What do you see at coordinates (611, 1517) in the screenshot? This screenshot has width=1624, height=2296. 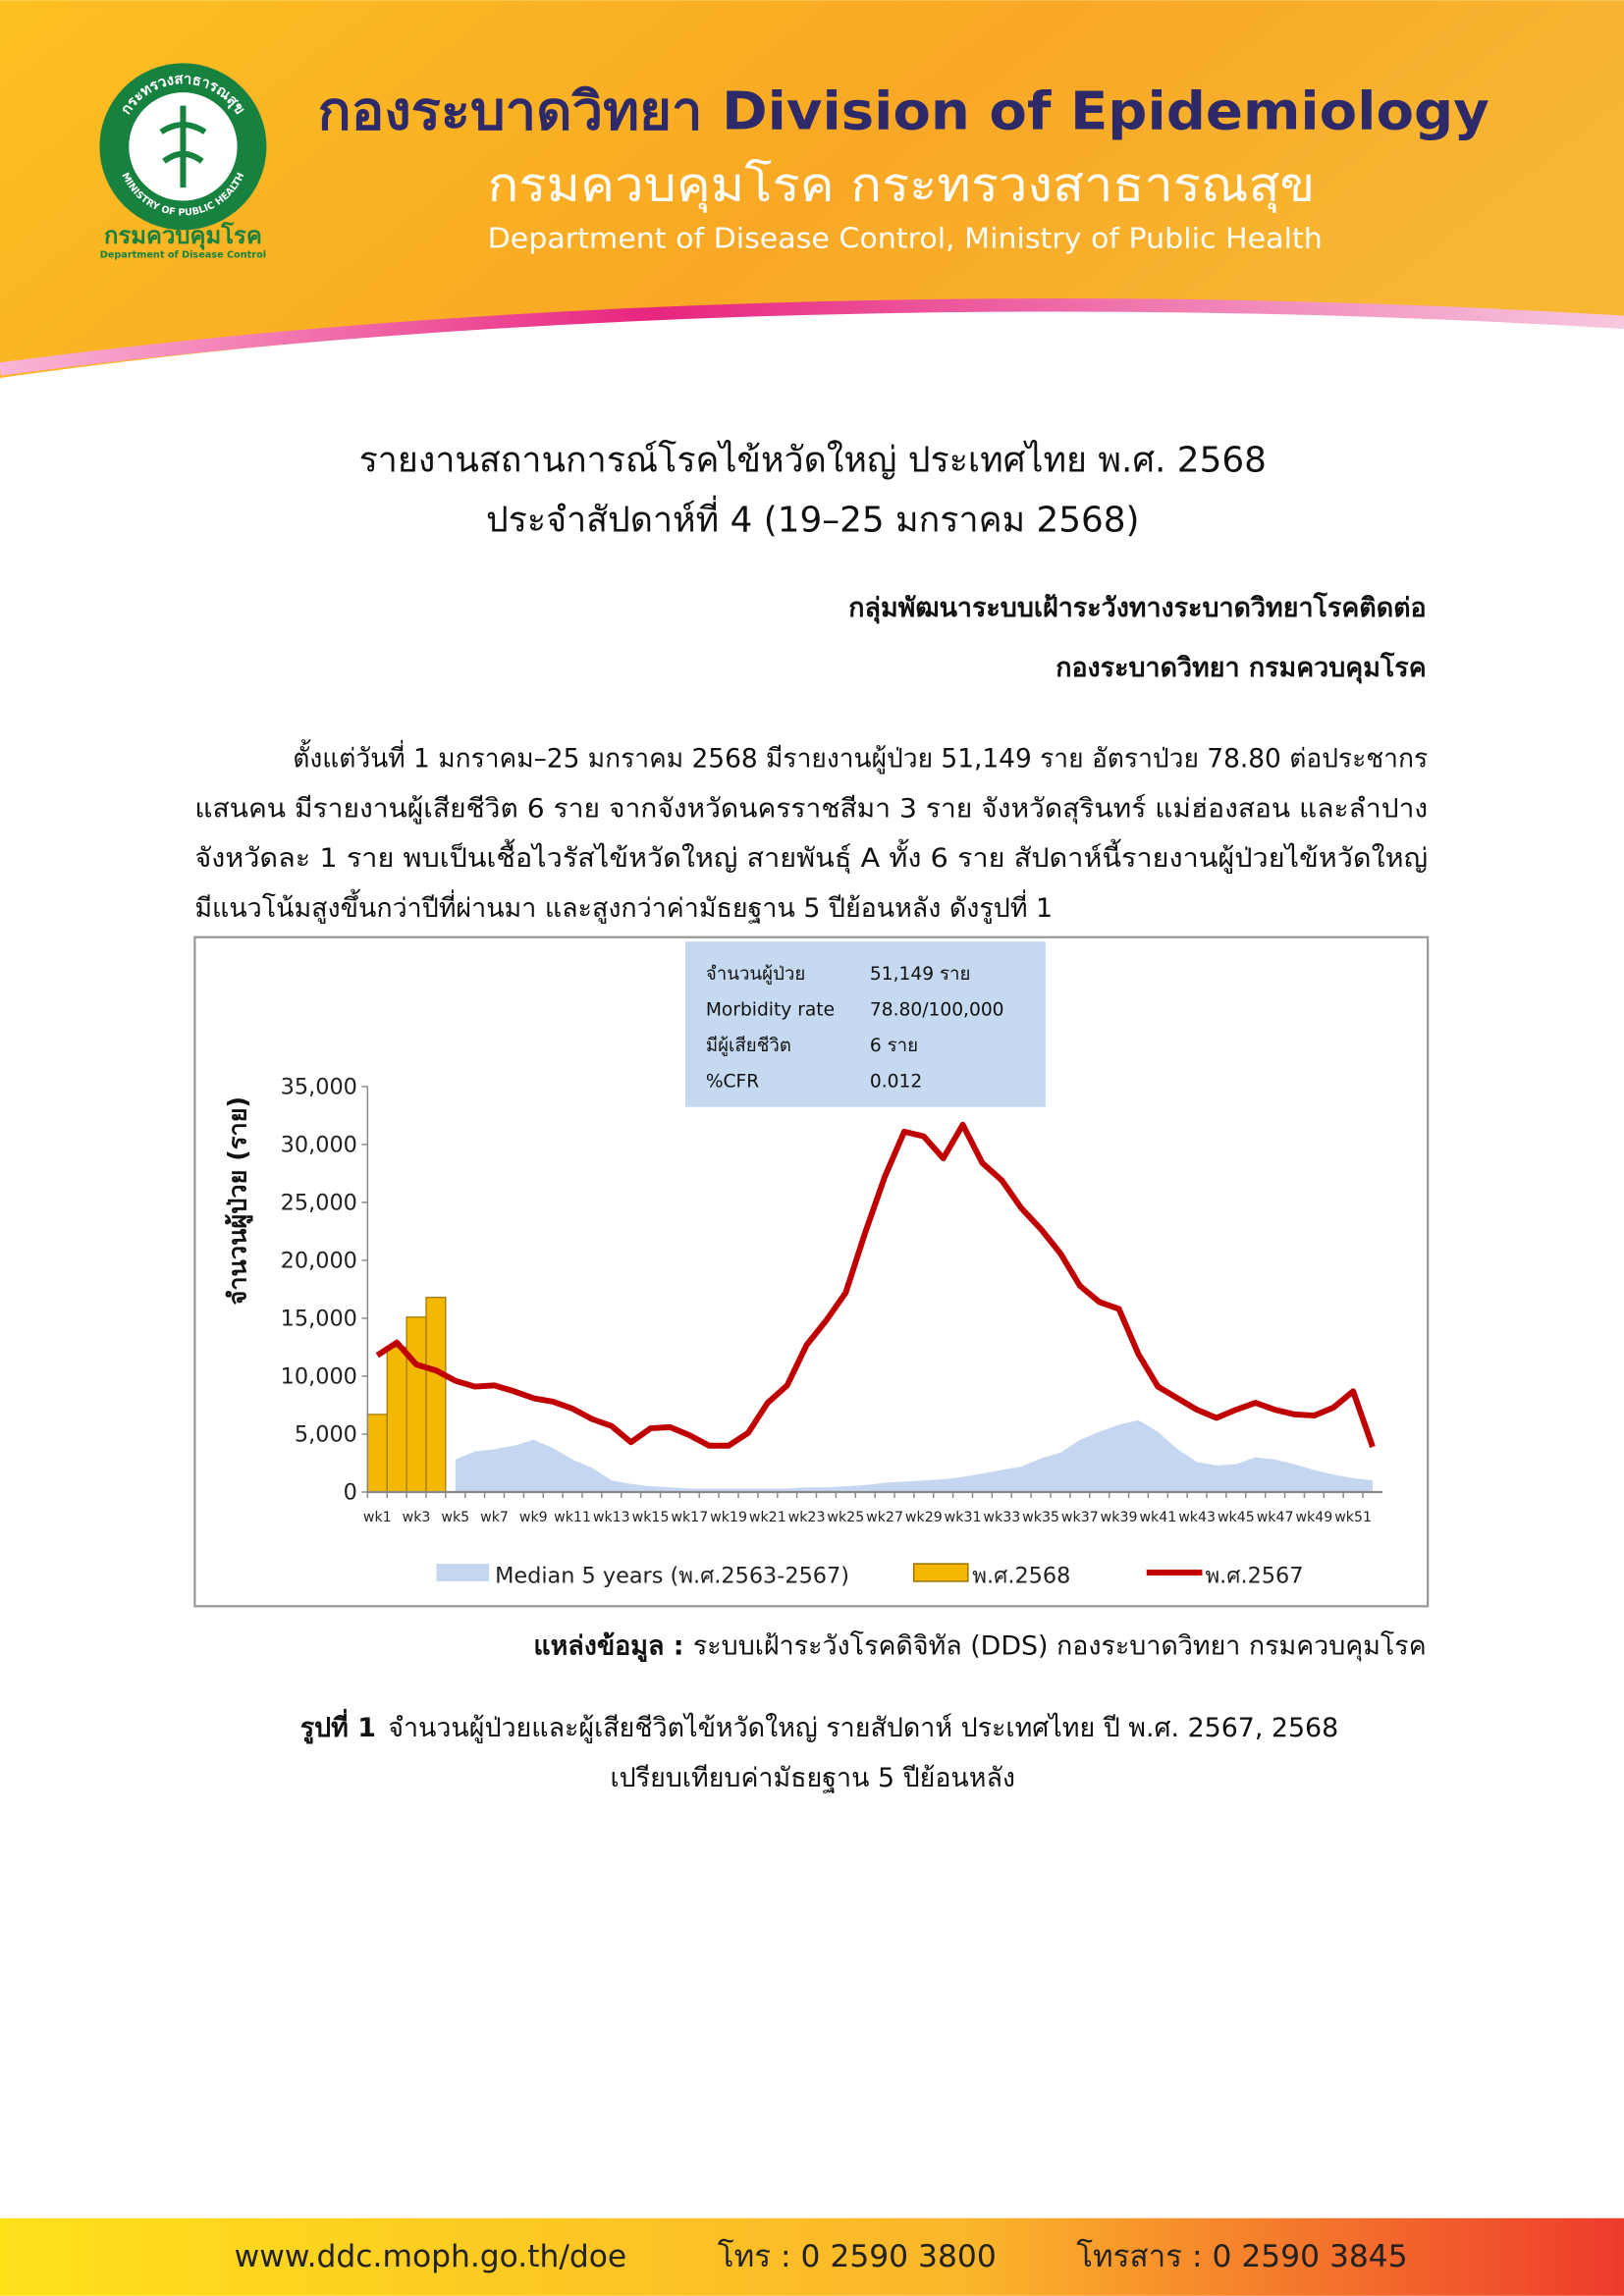 I see `x-tick-label: wk13` at bounding box center [611, 1517].